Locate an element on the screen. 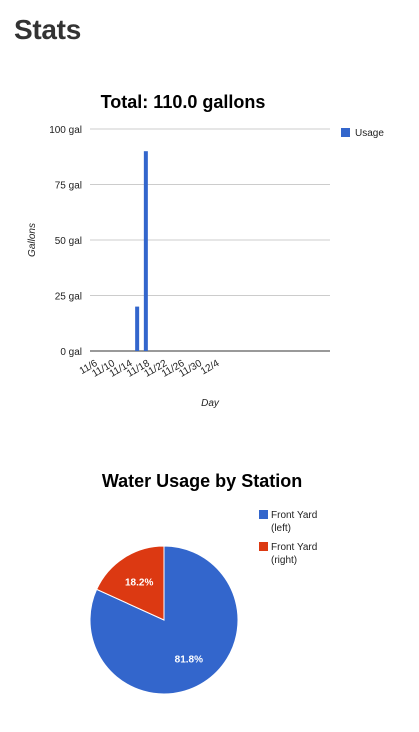  legend-label: (right) is located at coordinates (284, 560).